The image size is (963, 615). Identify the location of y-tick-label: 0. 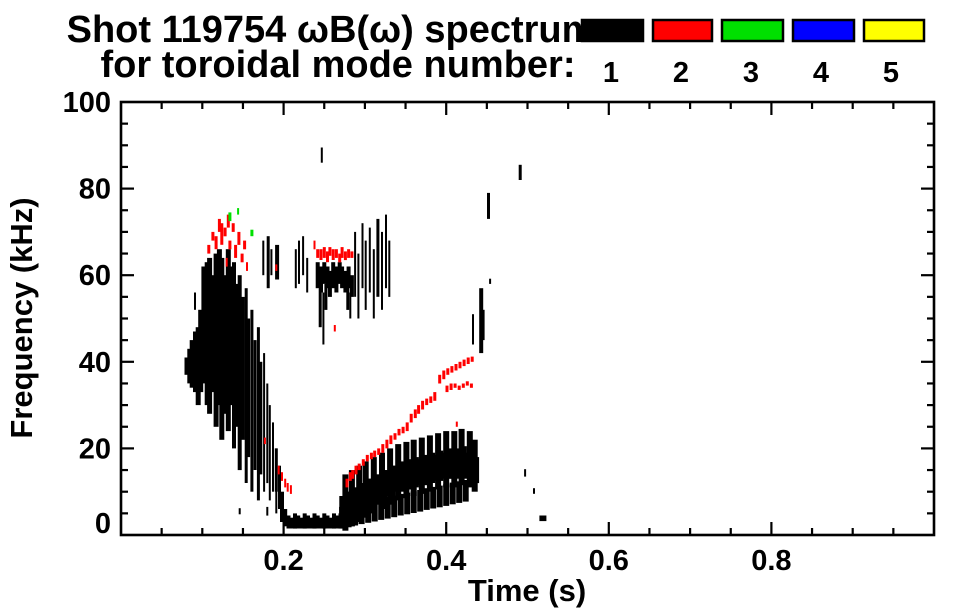
(103, 524).